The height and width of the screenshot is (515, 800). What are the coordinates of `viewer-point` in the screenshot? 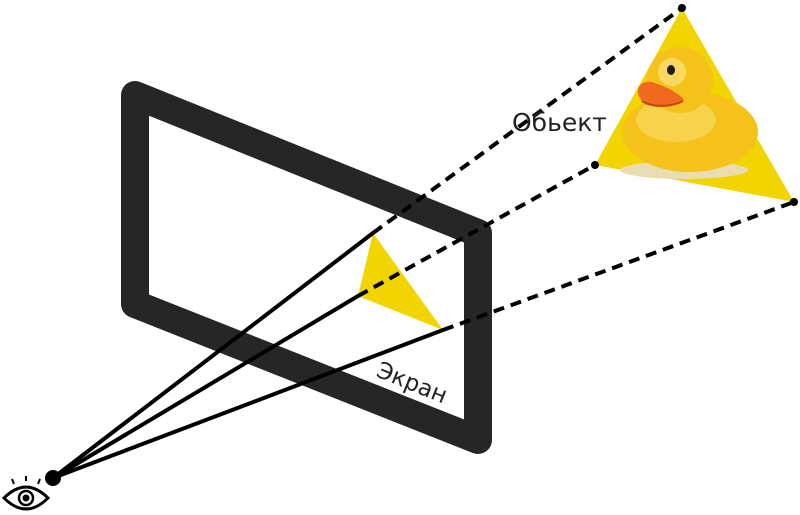 It's located at (53, 478).